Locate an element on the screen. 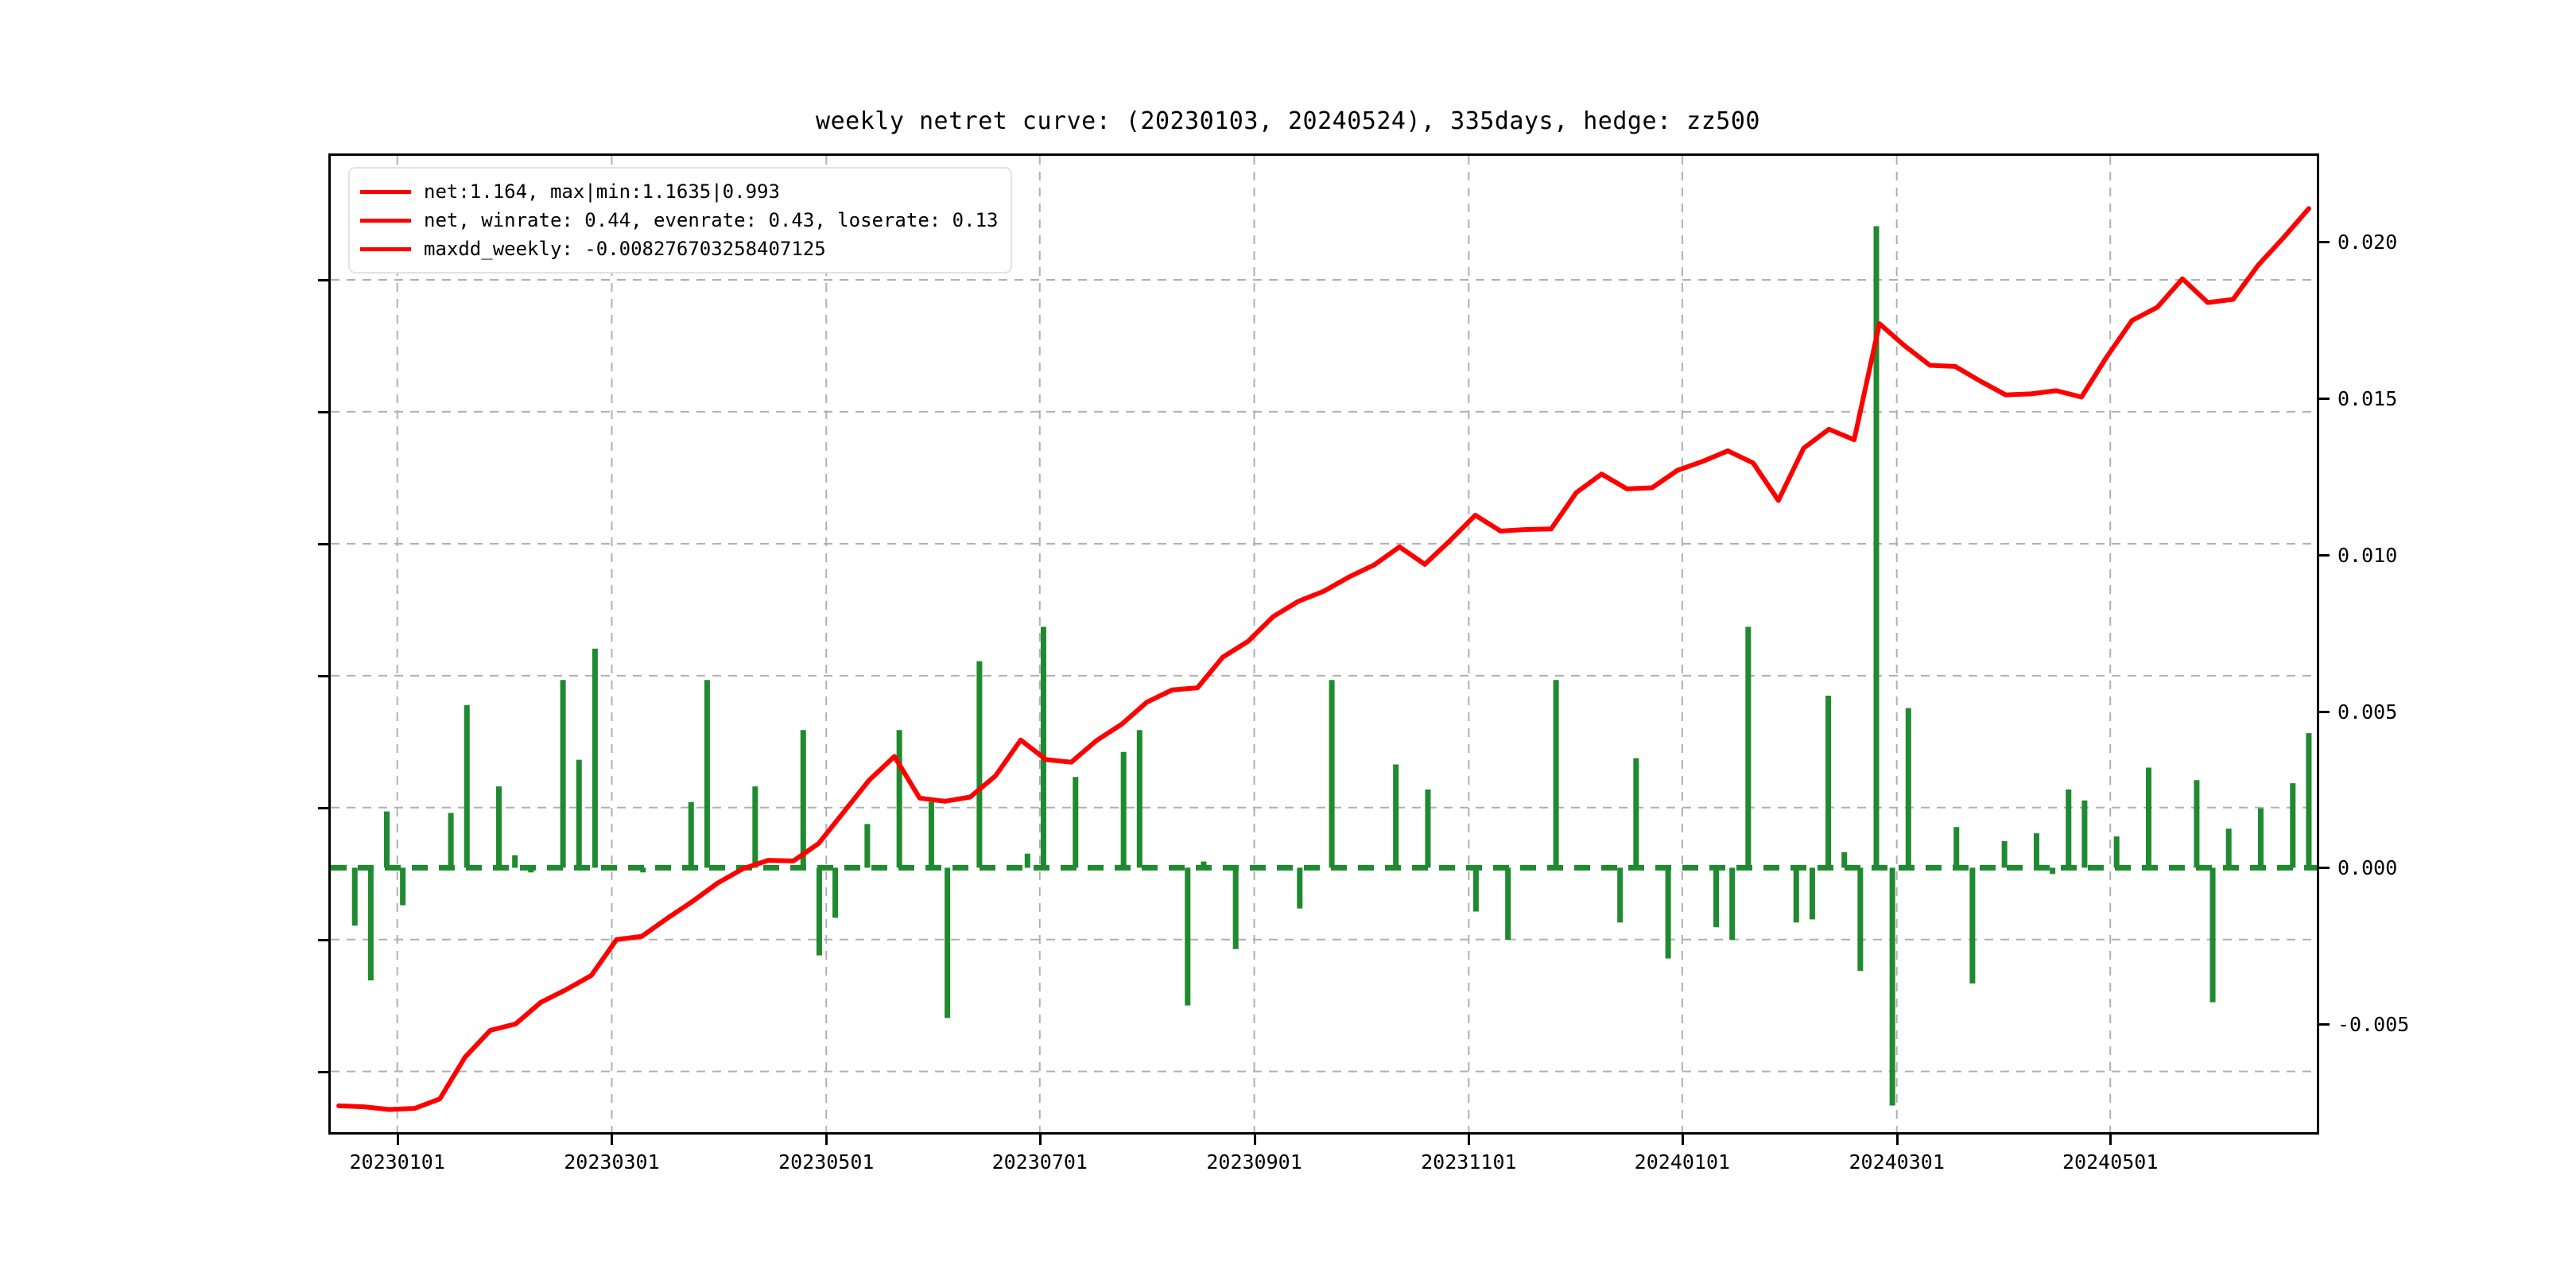 The height and width of the screenshot is (1288, 2576). legend-item-maxdd: maxdd_weekly: -0.008276703258407125 is located at coordinates (679, 249).